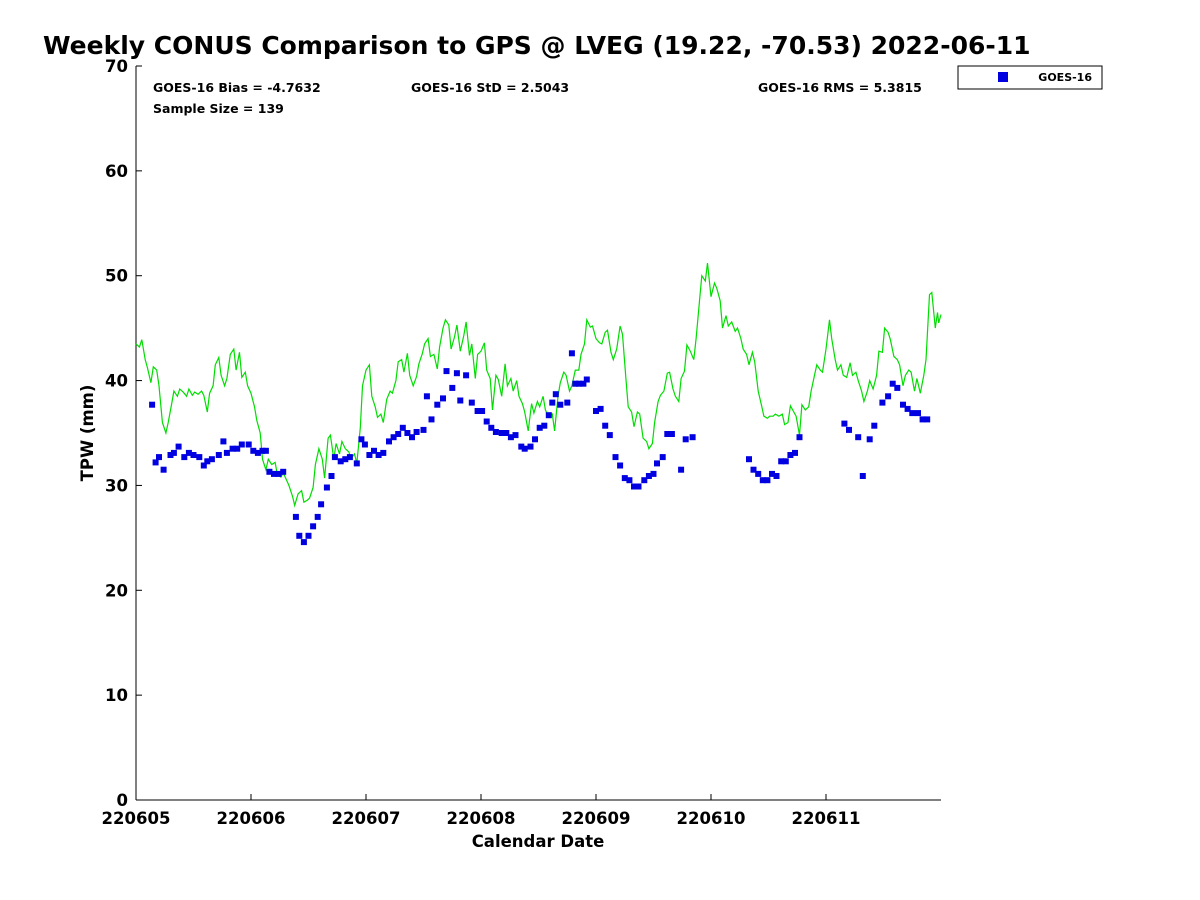  What do you see at coordinates (87, 433) in the screenshot?
I see `y-axis-label: TPW (mm)` at bounding box center [87, 433].